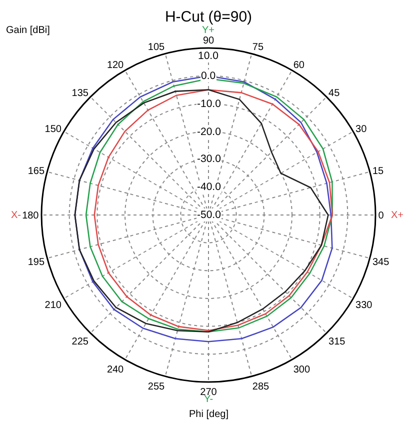 This screenshot has width=417, height=444. What do you see at coordinates (156, 387) in the screenshot?
I see `spoke-label: 255` at bounding box center [156, 387].